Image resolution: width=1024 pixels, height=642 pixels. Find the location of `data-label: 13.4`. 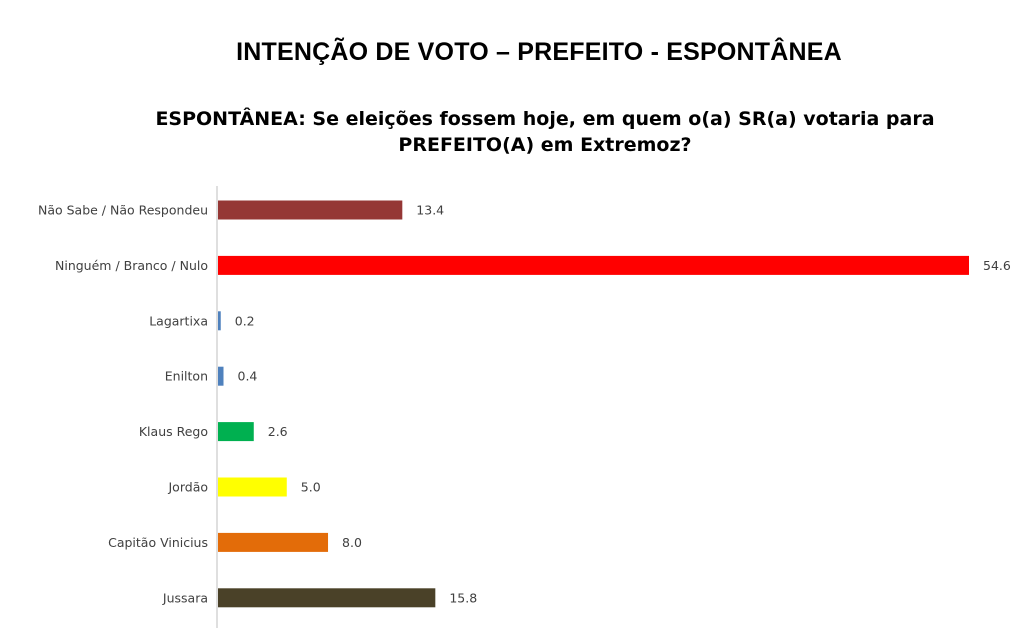

data-label: 13.4 is located at coordinates (430, 210).